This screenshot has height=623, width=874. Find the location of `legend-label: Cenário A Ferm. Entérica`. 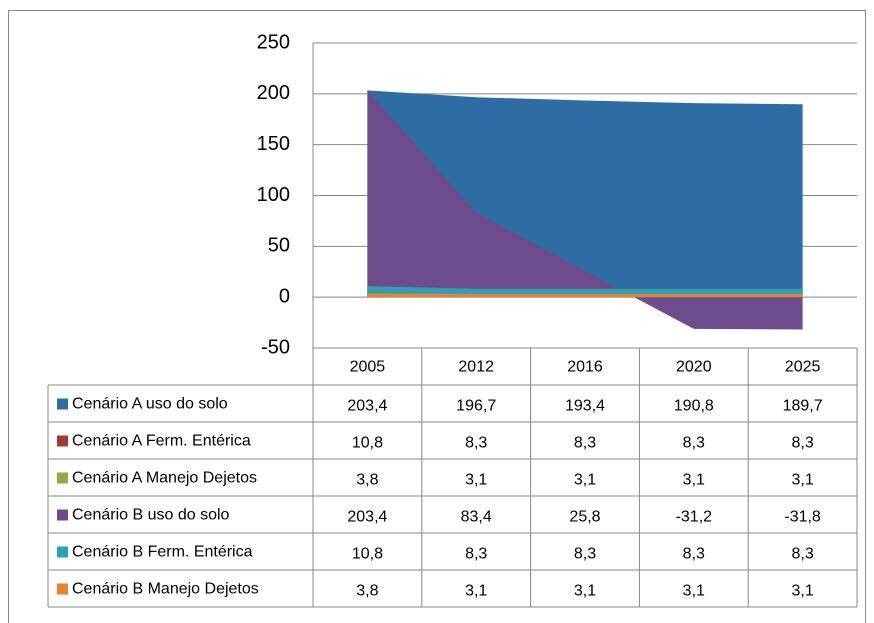

legend-label: Cenário A Ferm. Entérica is located at coordinates (161, 441).